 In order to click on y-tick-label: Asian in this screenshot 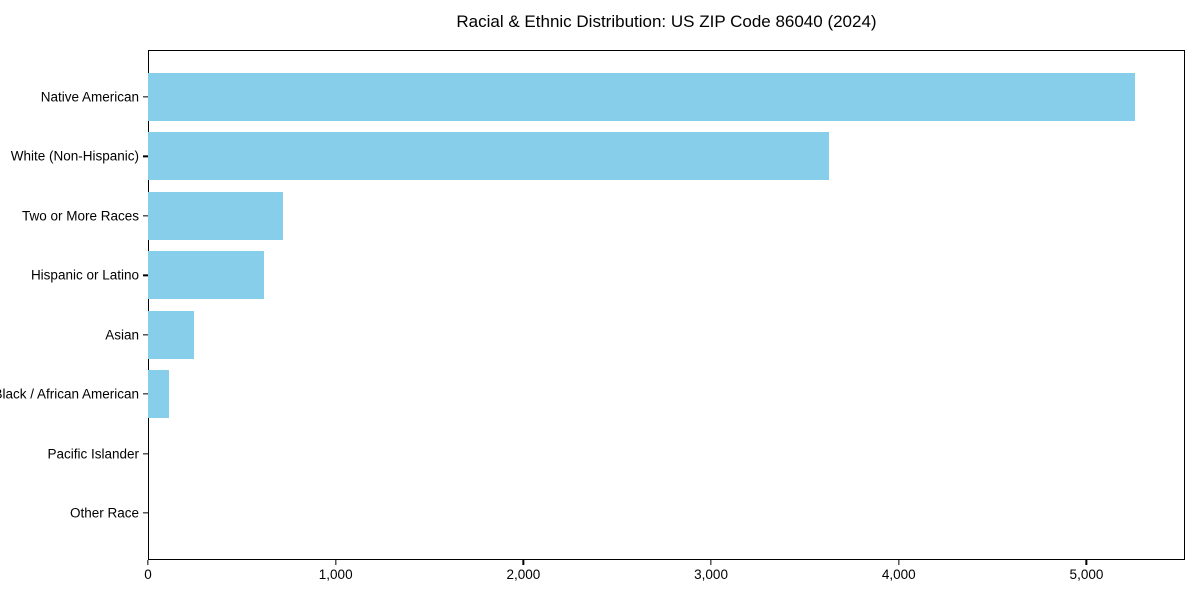, I will do `click(122, 335)`.